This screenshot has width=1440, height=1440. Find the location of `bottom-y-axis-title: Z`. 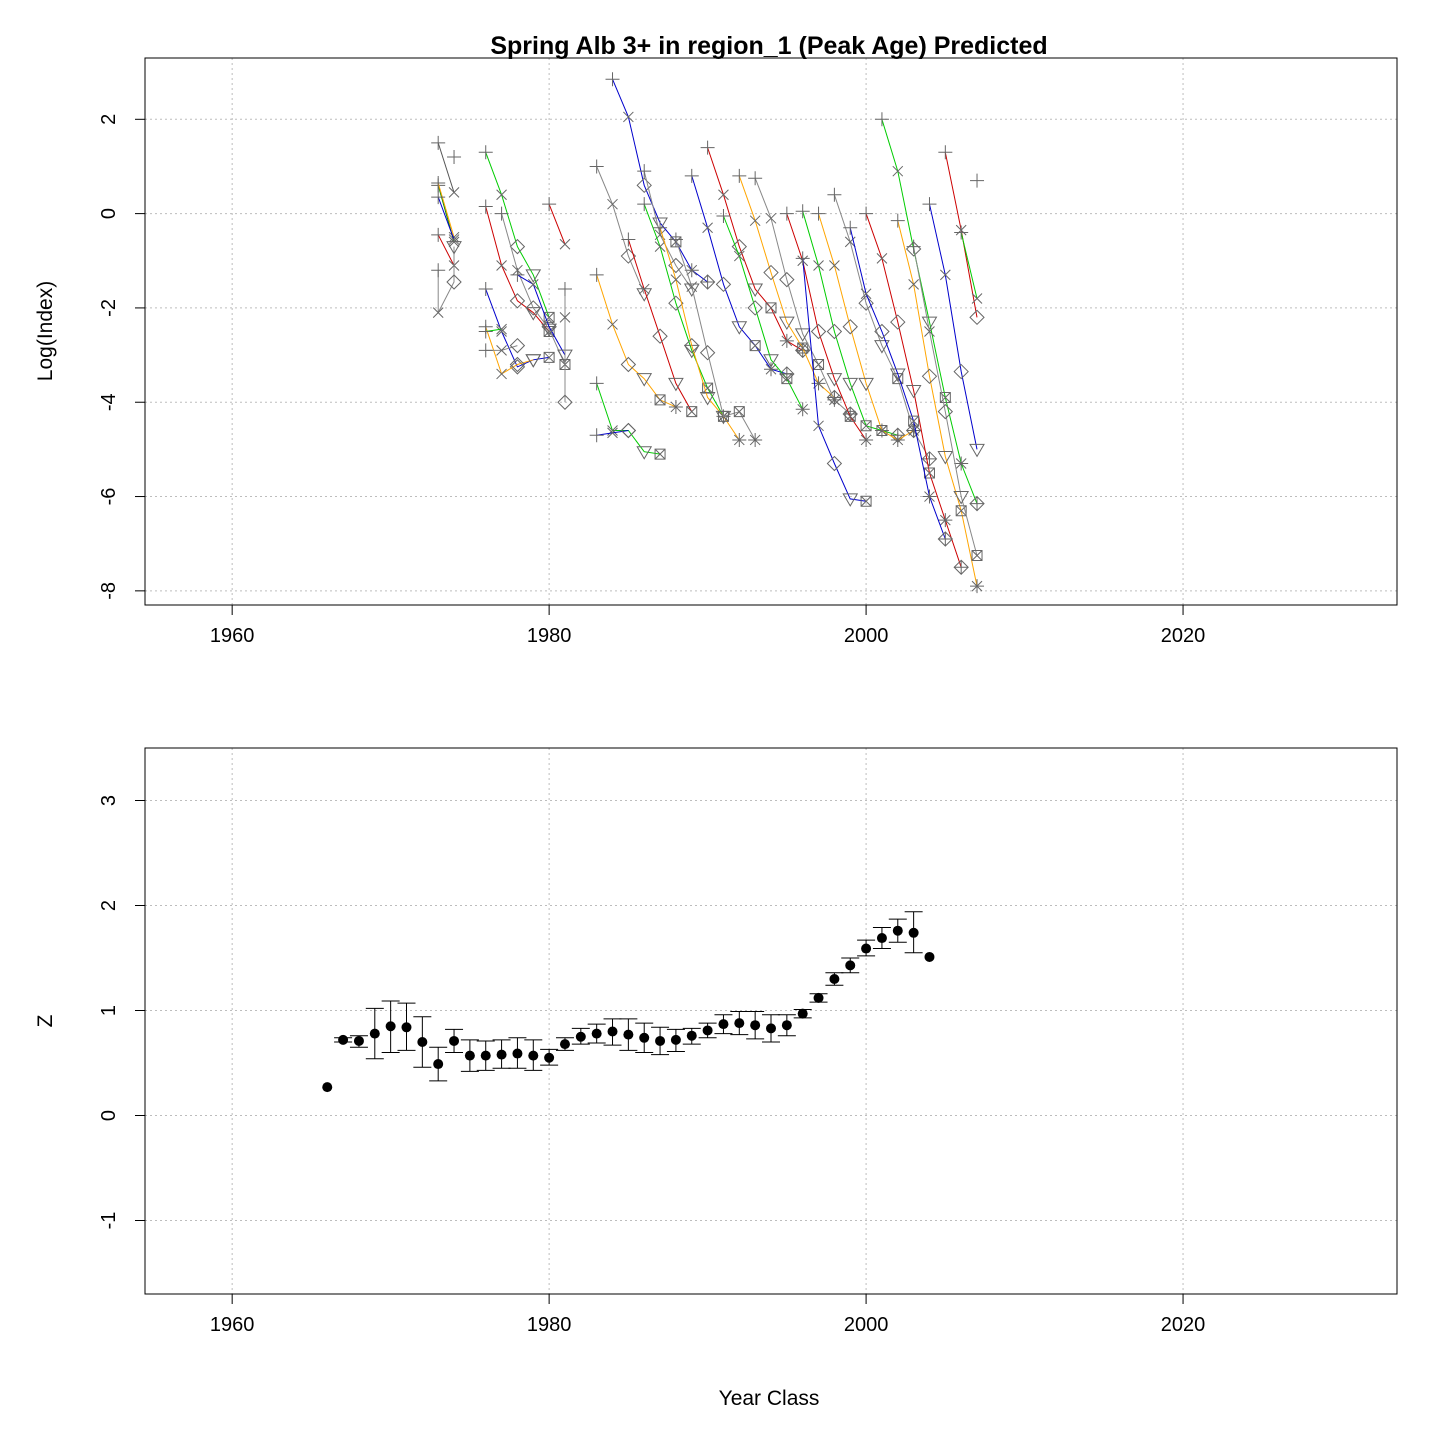

bottom-y-axis-title: Z is located at coordinates (45, 1020).